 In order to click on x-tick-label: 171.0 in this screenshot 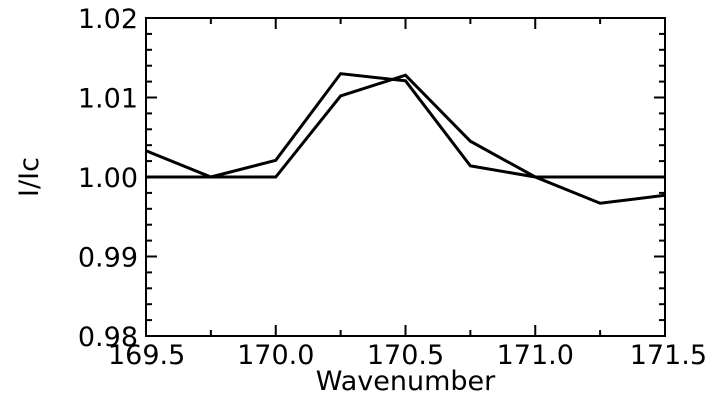, I will do `click(535, 355)`.